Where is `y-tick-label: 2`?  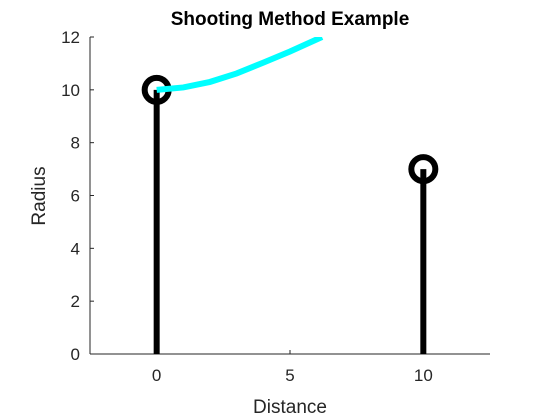 y-tick-label: 2 is located at coordinates (75, 301).